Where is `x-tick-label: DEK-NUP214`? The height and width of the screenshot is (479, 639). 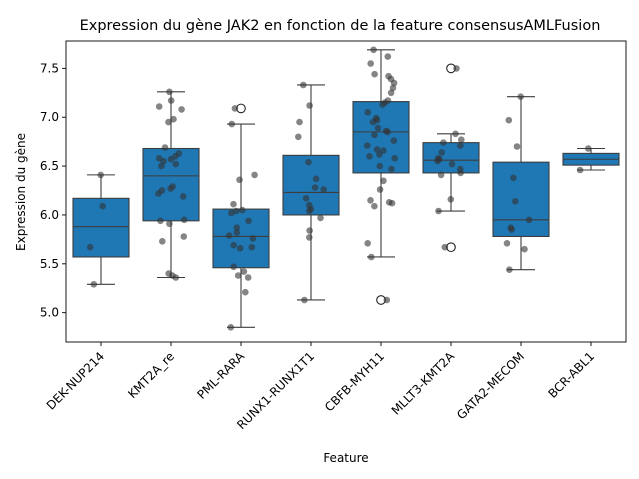
x-tick-label: DEK-NUP214 is located at coordinates (75, 380).